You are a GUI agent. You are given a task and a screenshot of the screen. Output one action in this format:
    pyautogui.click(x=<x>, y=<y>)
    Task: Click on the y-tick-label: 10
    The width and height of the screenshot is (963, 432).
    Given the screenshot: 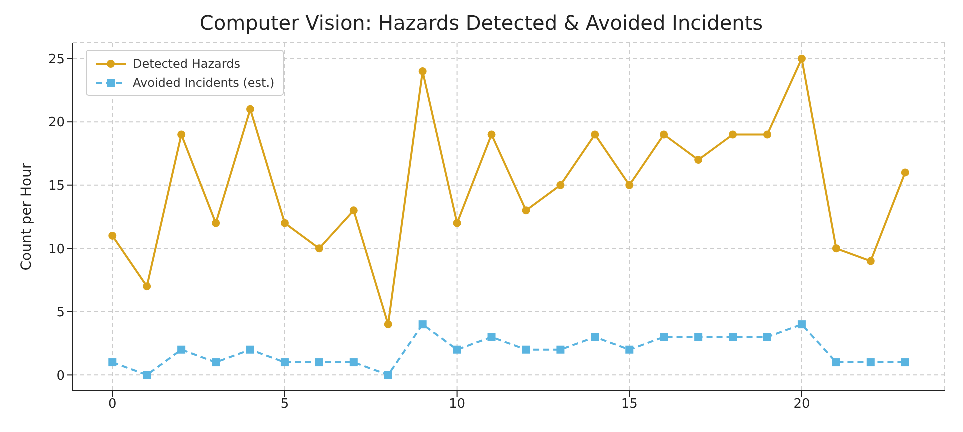 What is the action you would take?
    pyautogui.click(x=56, y=250)
    